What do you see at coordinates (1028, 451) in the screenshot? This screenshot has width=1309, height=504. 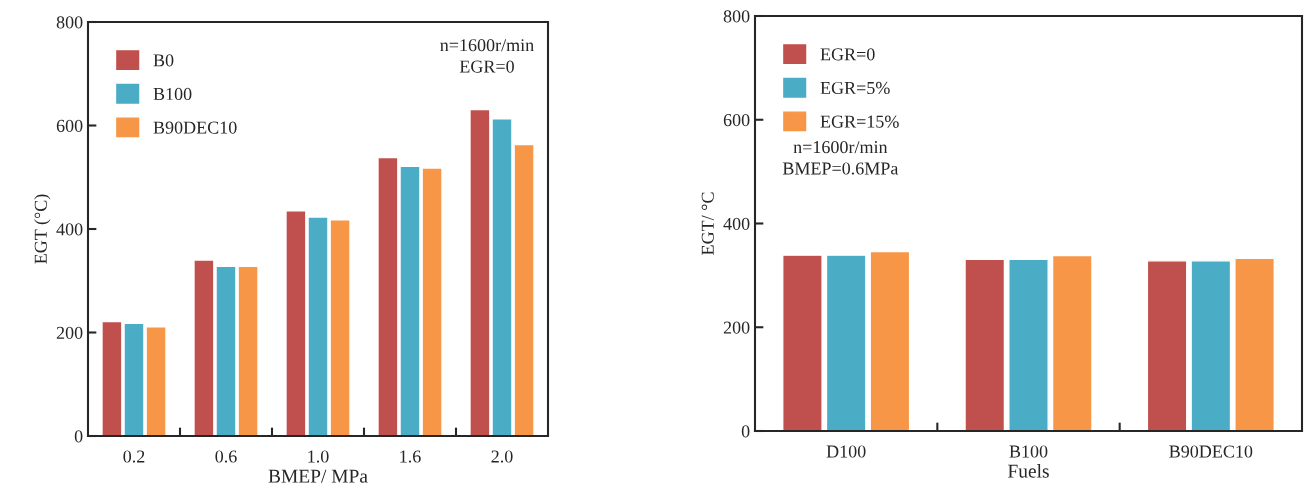 I see `x-tick-label: B100` at bounding box center [1028, 451].